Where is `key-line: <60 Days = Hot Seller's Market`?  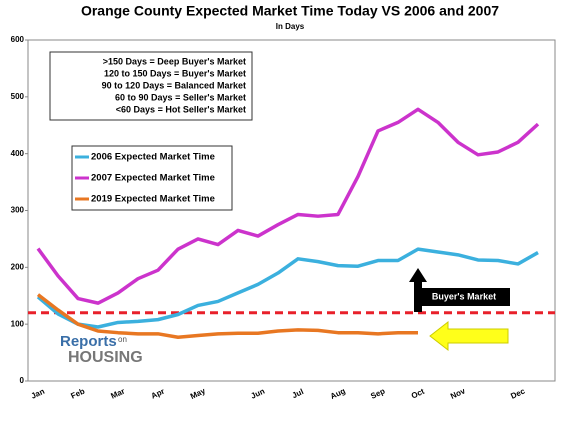
key-line: <60 Days = Hot Seller's Market is located at coordinates (181, 109).